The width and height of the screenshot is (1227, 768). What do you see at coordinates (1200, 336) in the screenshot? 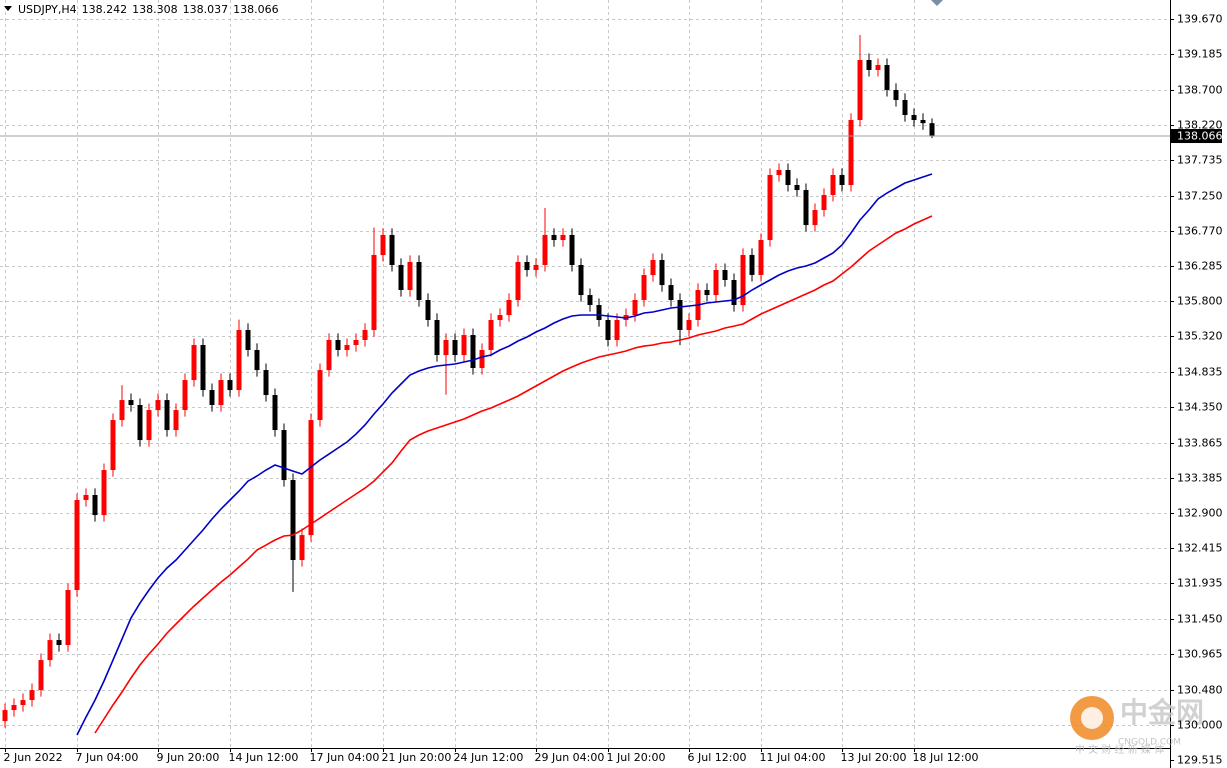
I see `y-tick-label: 135.320` at bounding box center [1200, 336].